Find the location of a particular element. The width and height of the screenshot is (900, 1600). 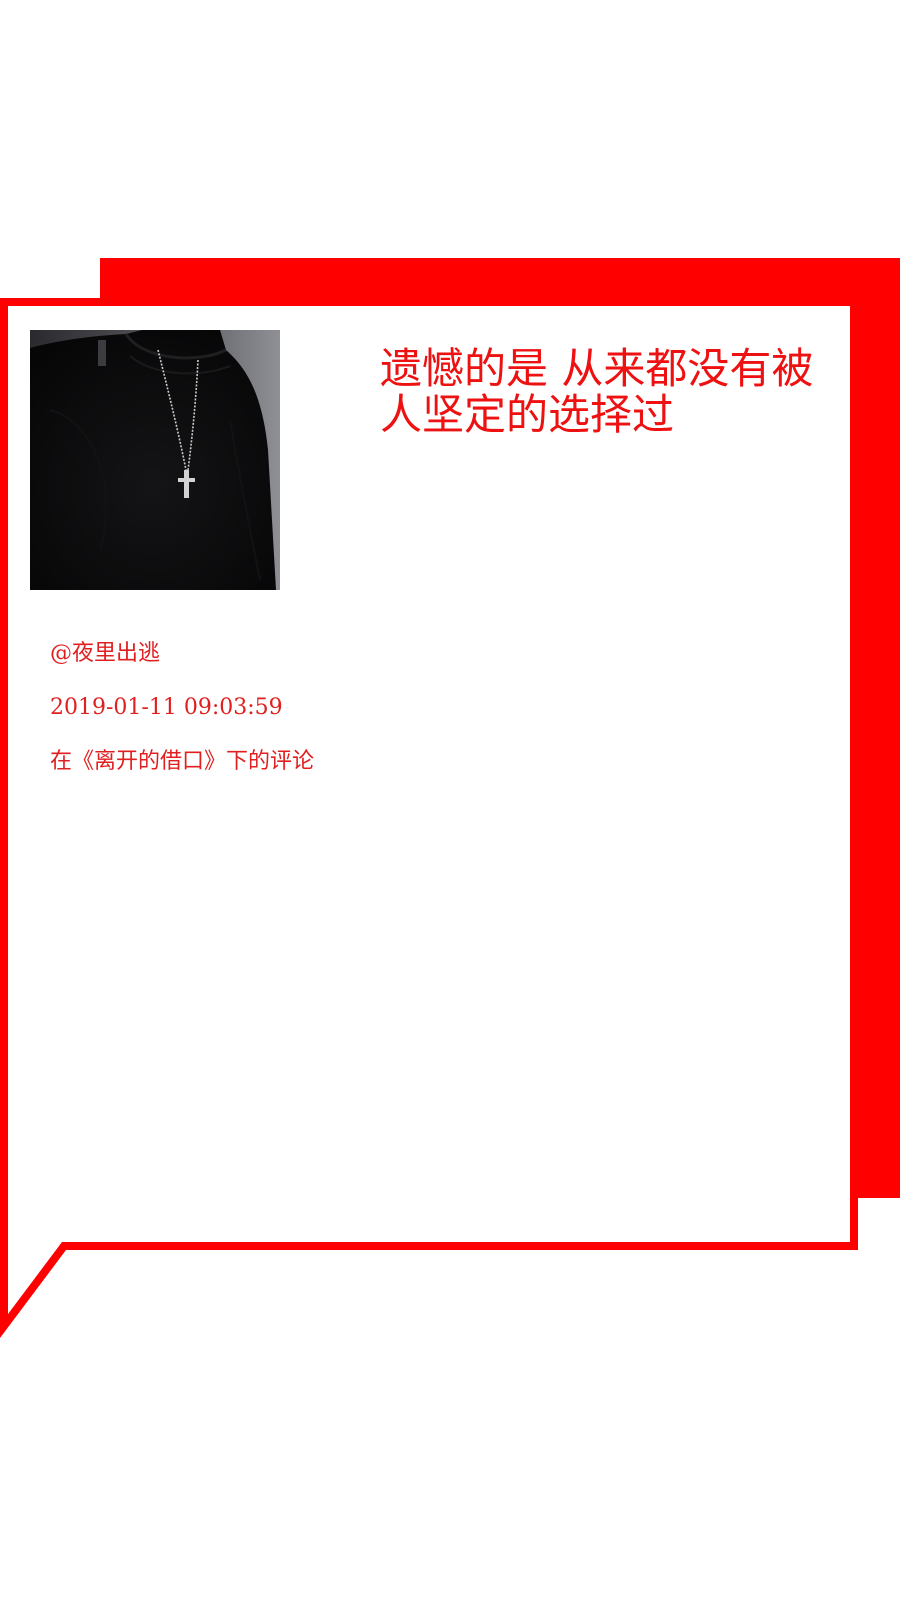

comment-quote: 遗憾的是 从来都没有被人坚定的选择过 is located at coordinates (597, 391).